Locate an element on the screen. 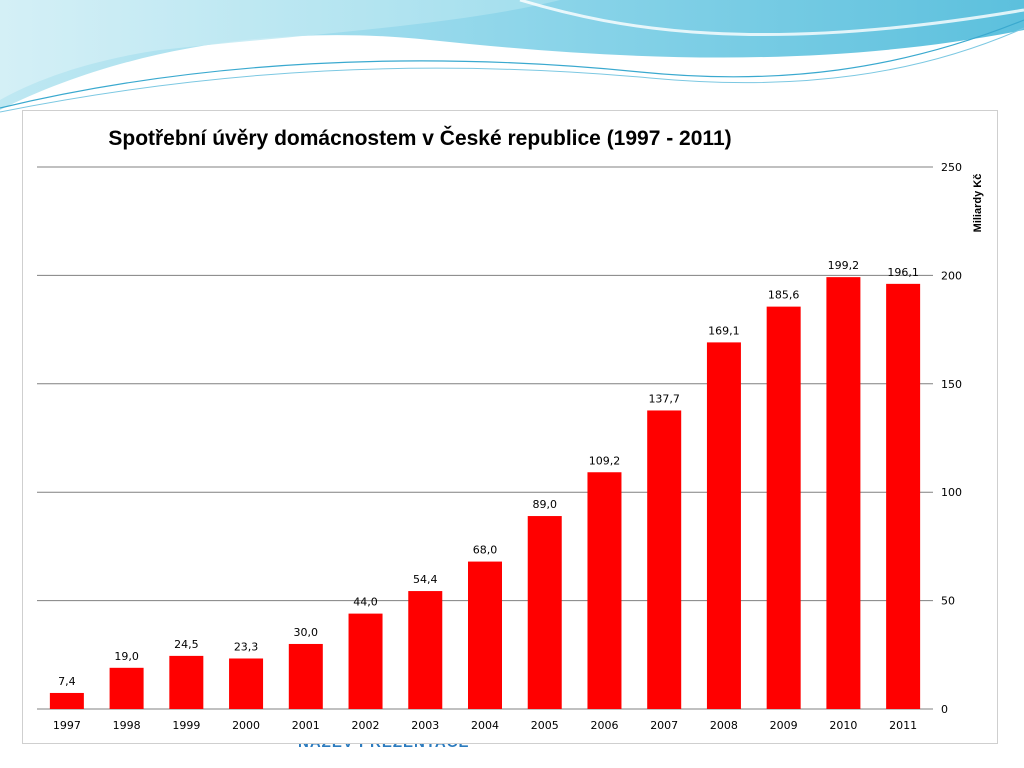  bar-2007 is located at coordinates (664, 559).